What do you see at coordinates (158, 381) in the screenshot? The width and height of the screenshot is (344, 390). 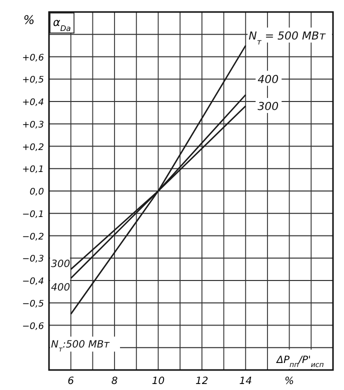 I see `x-tick-label: 10` at bounding box center [158, 381].